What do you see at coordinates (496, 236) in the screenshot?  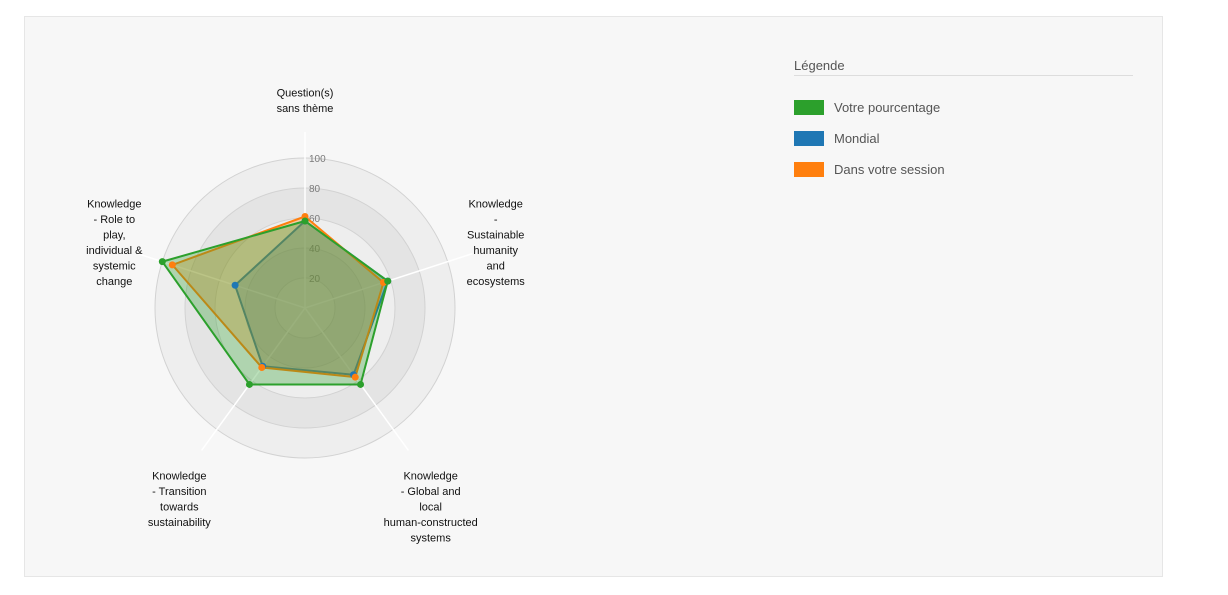 I see `axis-label-line: Sustainable` at bounding box center [496, 236].